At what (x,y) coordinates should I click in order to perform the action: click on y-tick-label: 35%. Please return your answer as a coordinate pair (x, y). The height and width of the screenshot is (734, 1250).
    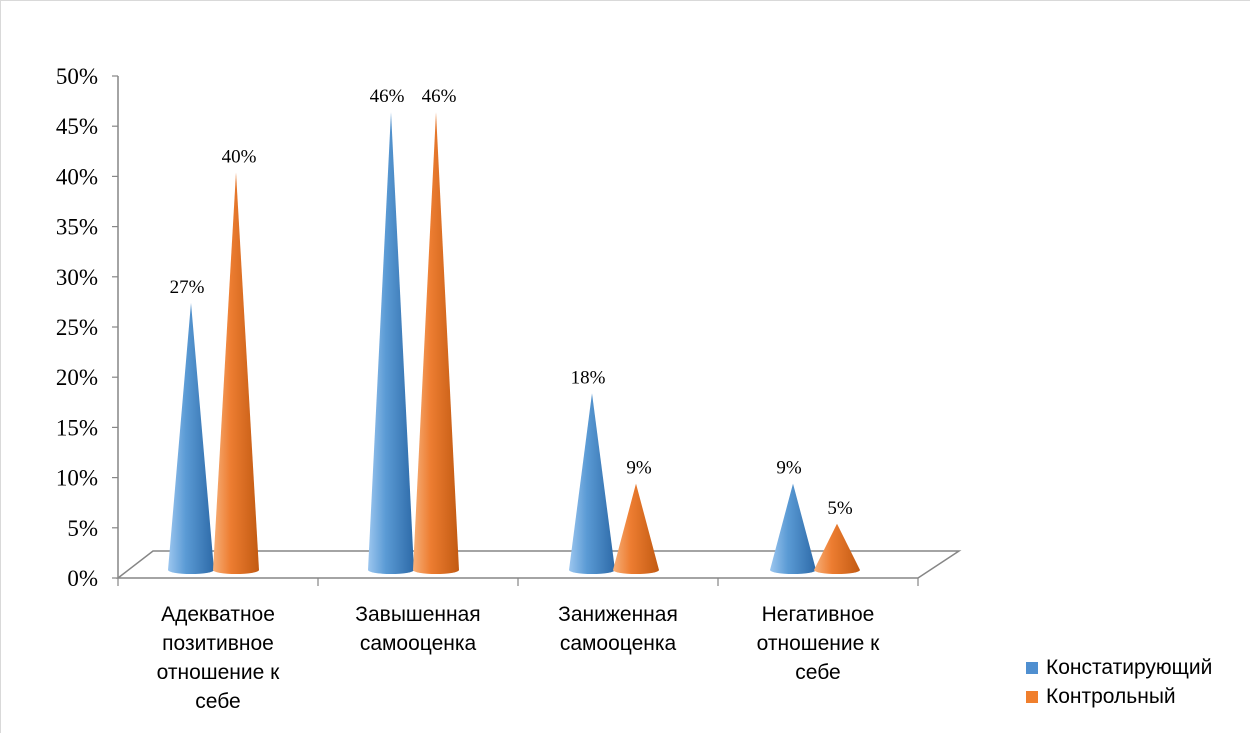
    Looking at the image, I should click on (77, 227).